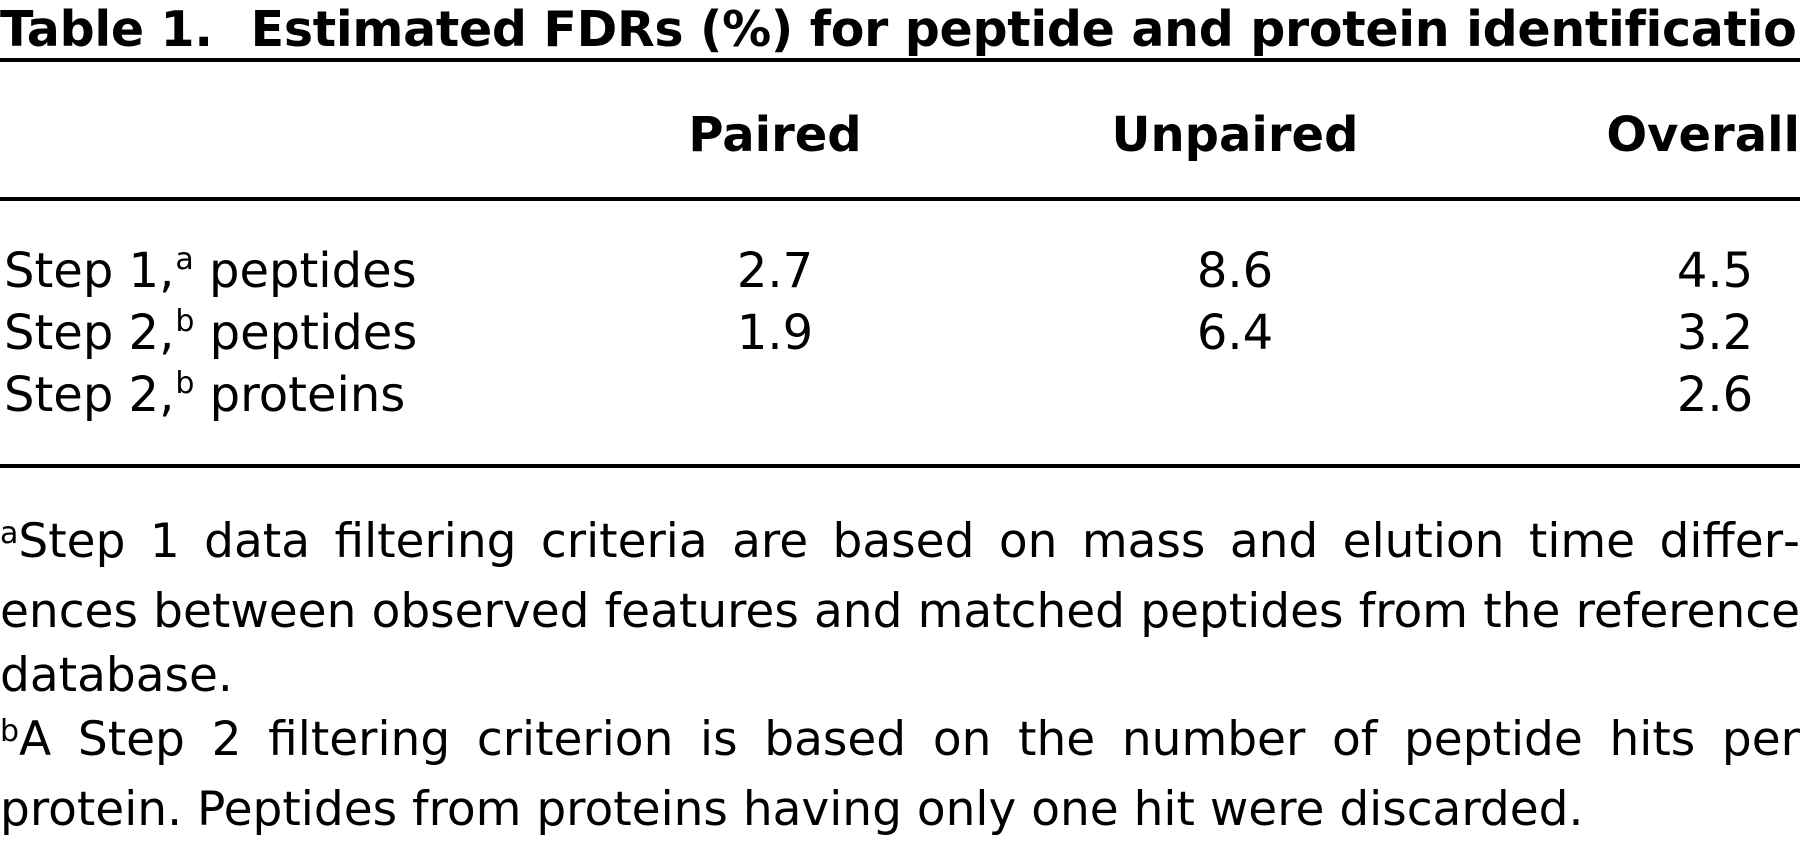 This screenshot has height=842, width=1800. Describe the element at coordinates (900, 199) in the screenshot. I see `header-rule` at that location.